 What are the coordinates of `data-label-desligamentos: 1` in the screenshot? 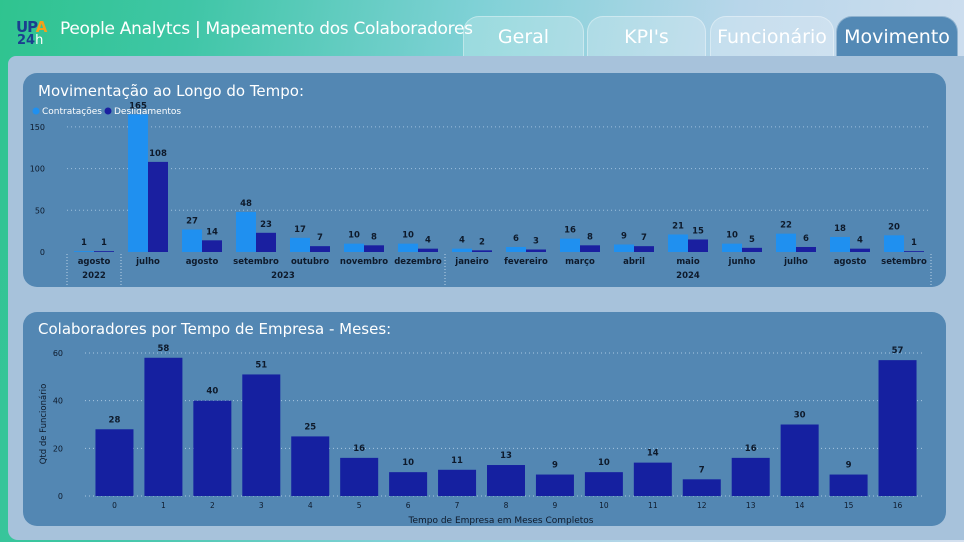 It's located at (104, 243).